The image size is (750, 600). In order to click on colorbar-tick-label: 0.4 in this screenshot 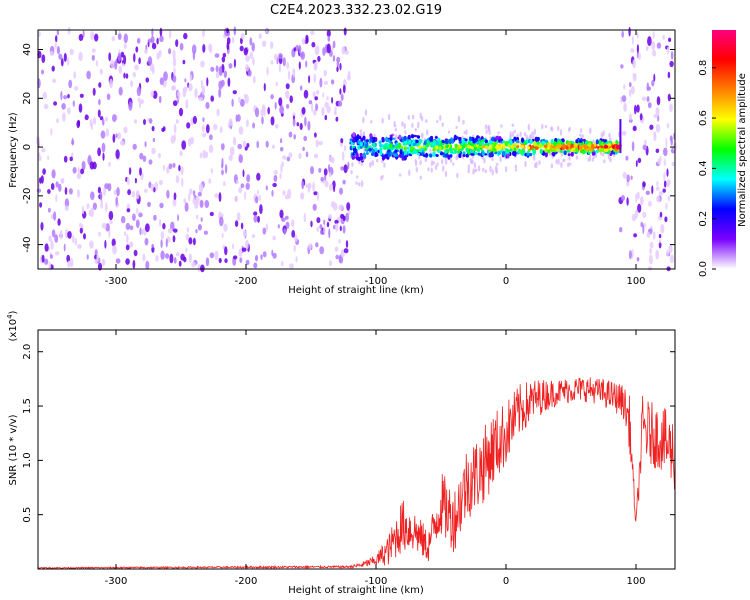, I will do `click(703, 168)`.